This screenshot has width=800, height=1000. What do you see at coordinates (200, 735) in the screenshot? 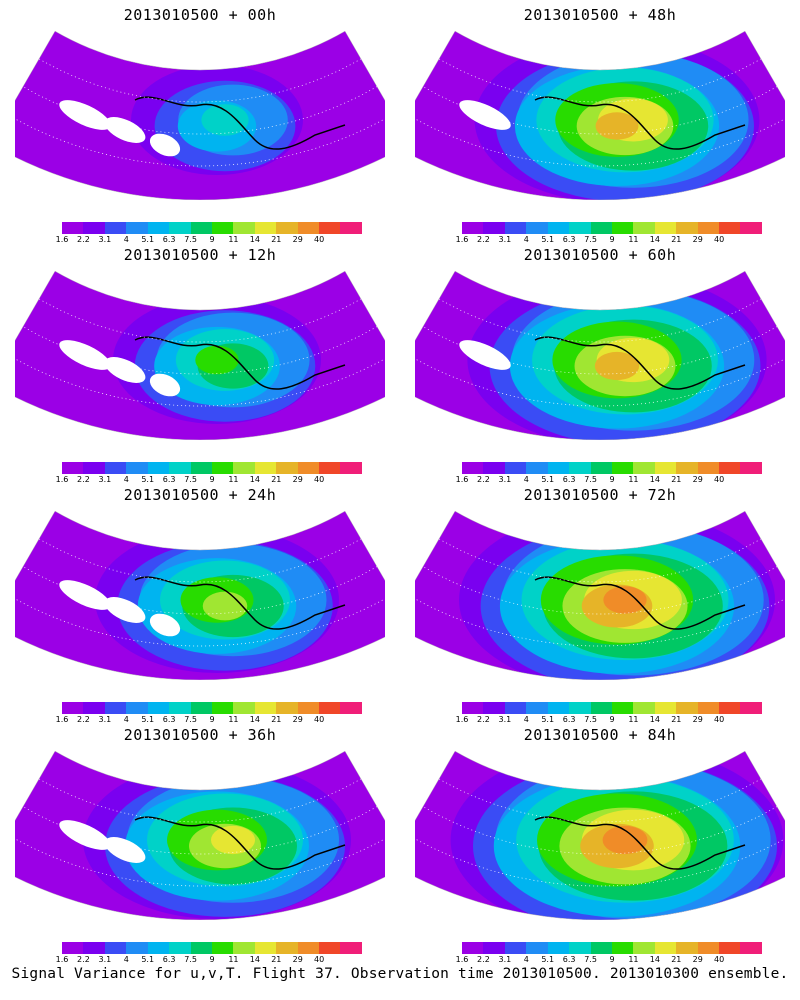
I see `panel-title: 2013010500 + 36h` at bounding box center [200, 735].